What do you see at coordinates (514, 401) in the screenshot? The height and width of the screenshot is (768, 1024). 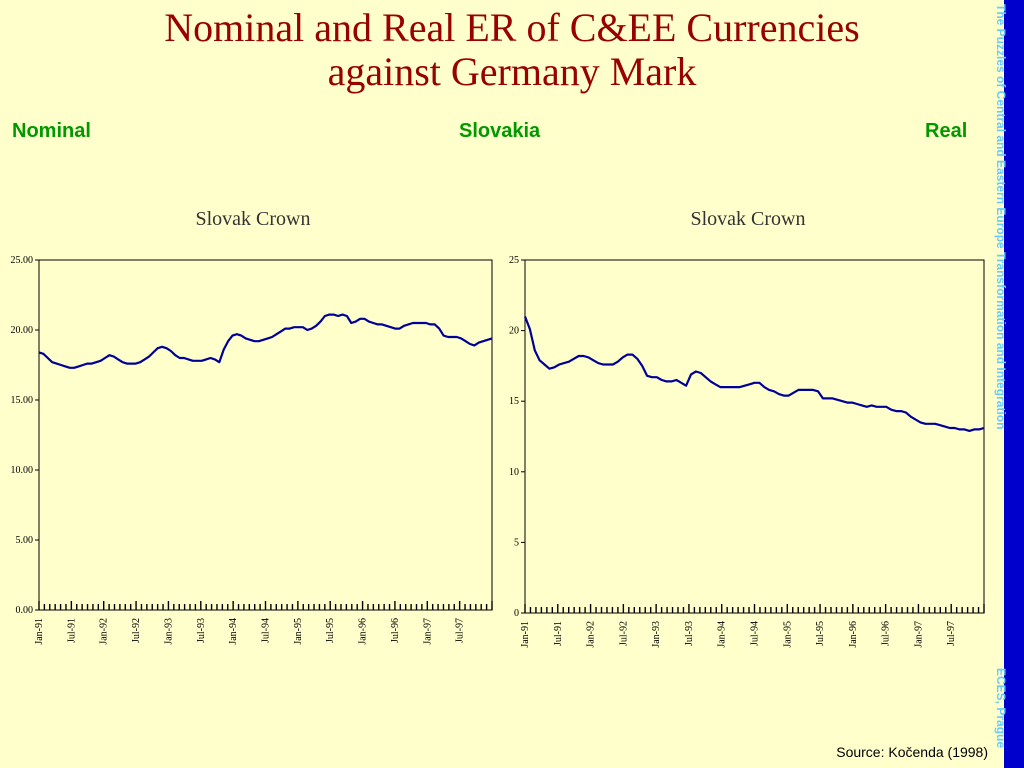 I see `y-tick-label: 15` at bounding box center [514, 401].